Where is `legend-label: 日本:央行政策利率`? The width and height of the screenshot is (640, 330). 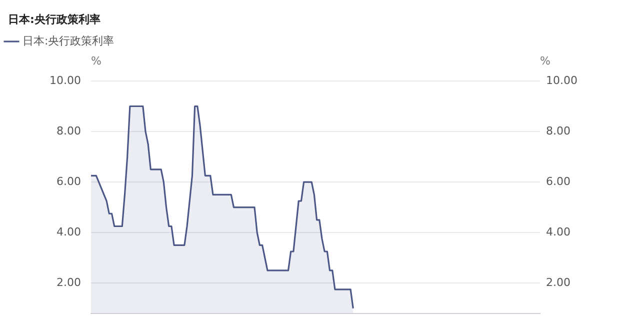
legend-label: 日本:央行政策利率 is located at coordinates (68, 41).